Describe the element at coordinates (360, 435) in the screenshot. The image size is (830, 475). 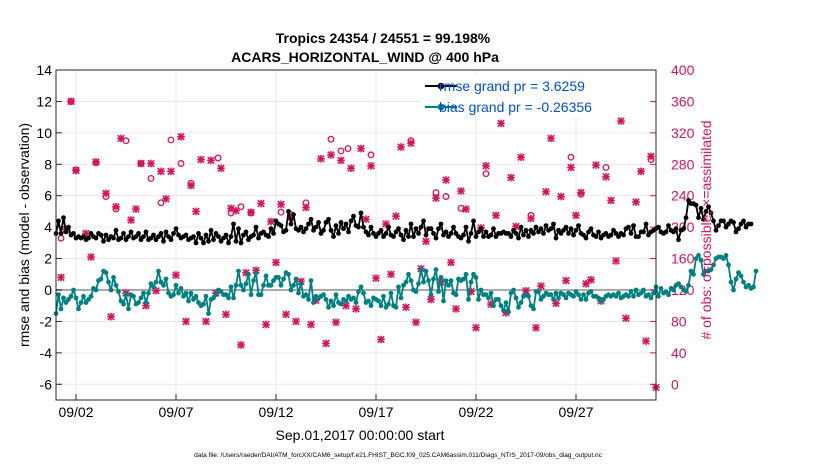
I see `x-axis-label: Sep.01,2017 00:00:00 start` at that location.